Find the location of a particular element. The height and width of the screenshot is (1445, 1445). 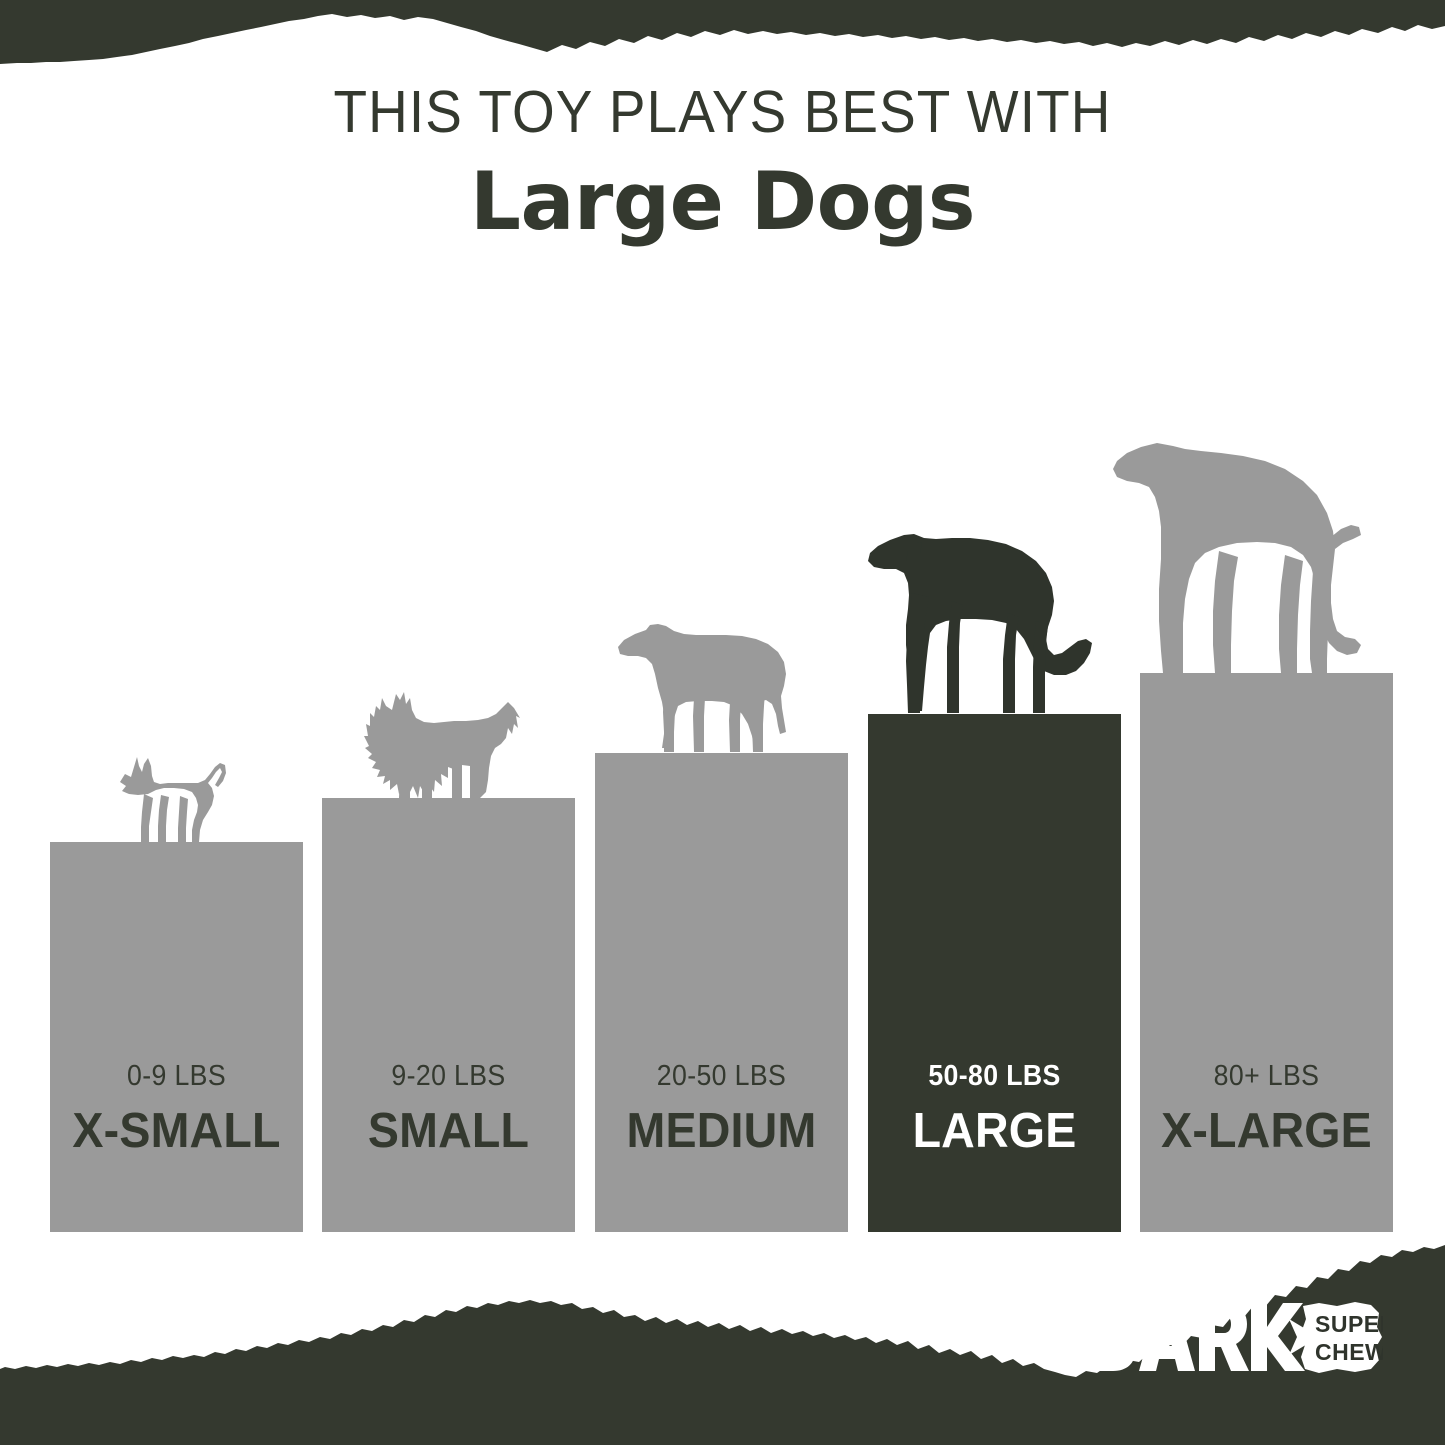

kicker-text: THIS TOY PLAYS BEST WITH is located at coordinates (722, 112).